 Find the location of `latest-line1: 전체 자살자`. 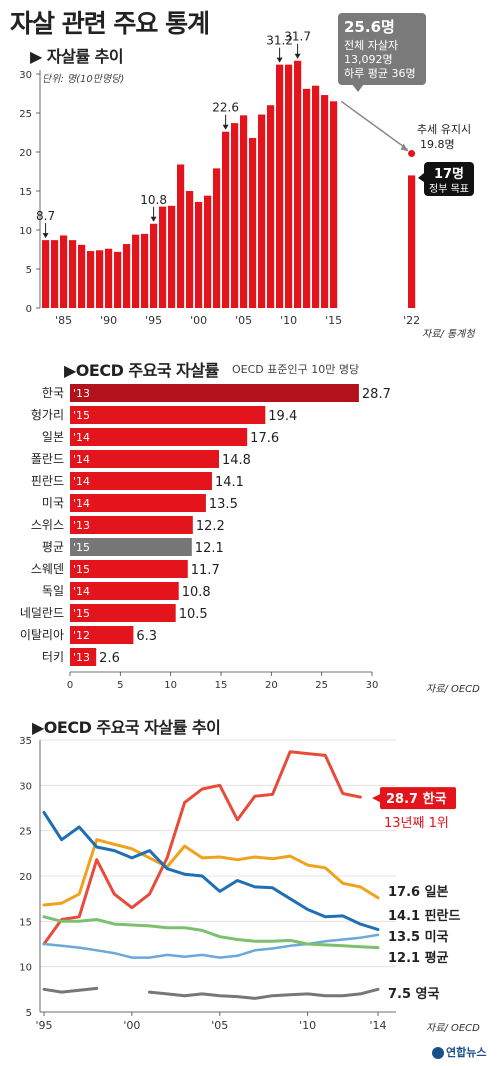

latest-line1: 전체 자살자 is located at coordinates (371, 45).